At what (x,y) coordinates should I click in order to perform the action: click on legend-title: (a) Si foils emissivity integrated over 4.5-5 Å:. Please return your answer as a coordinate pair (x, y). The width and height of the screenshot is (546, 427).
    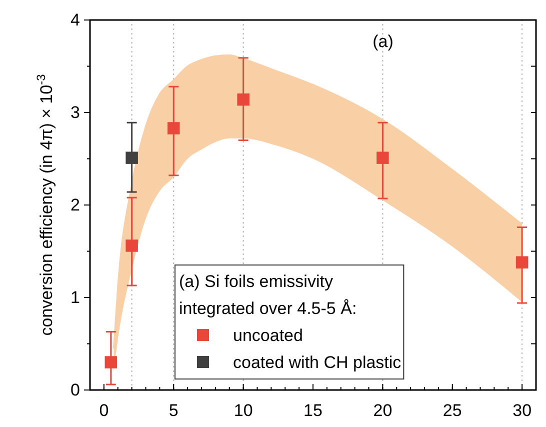
    Looking at the image, I should click on (268, 295).